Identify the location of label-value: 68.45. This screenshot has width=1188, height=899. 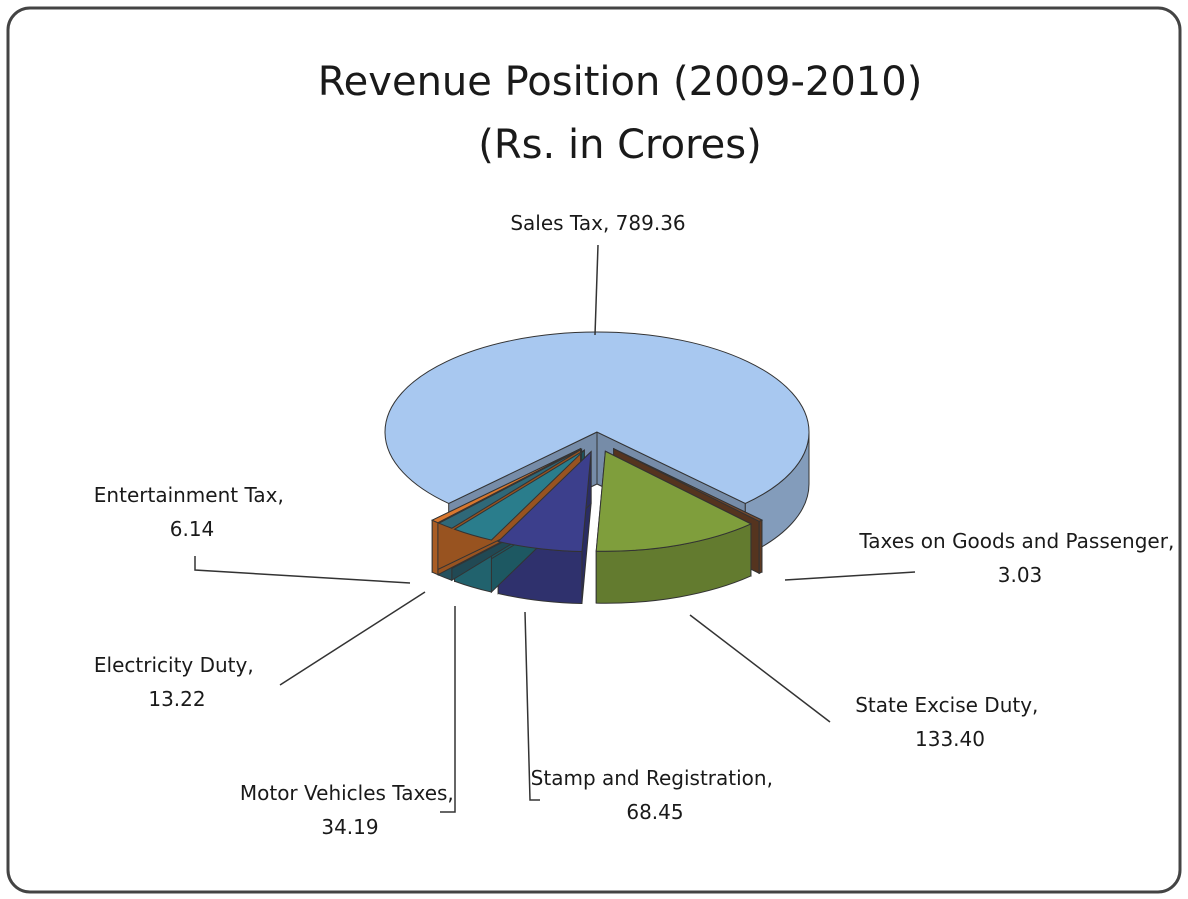
(654, 812).